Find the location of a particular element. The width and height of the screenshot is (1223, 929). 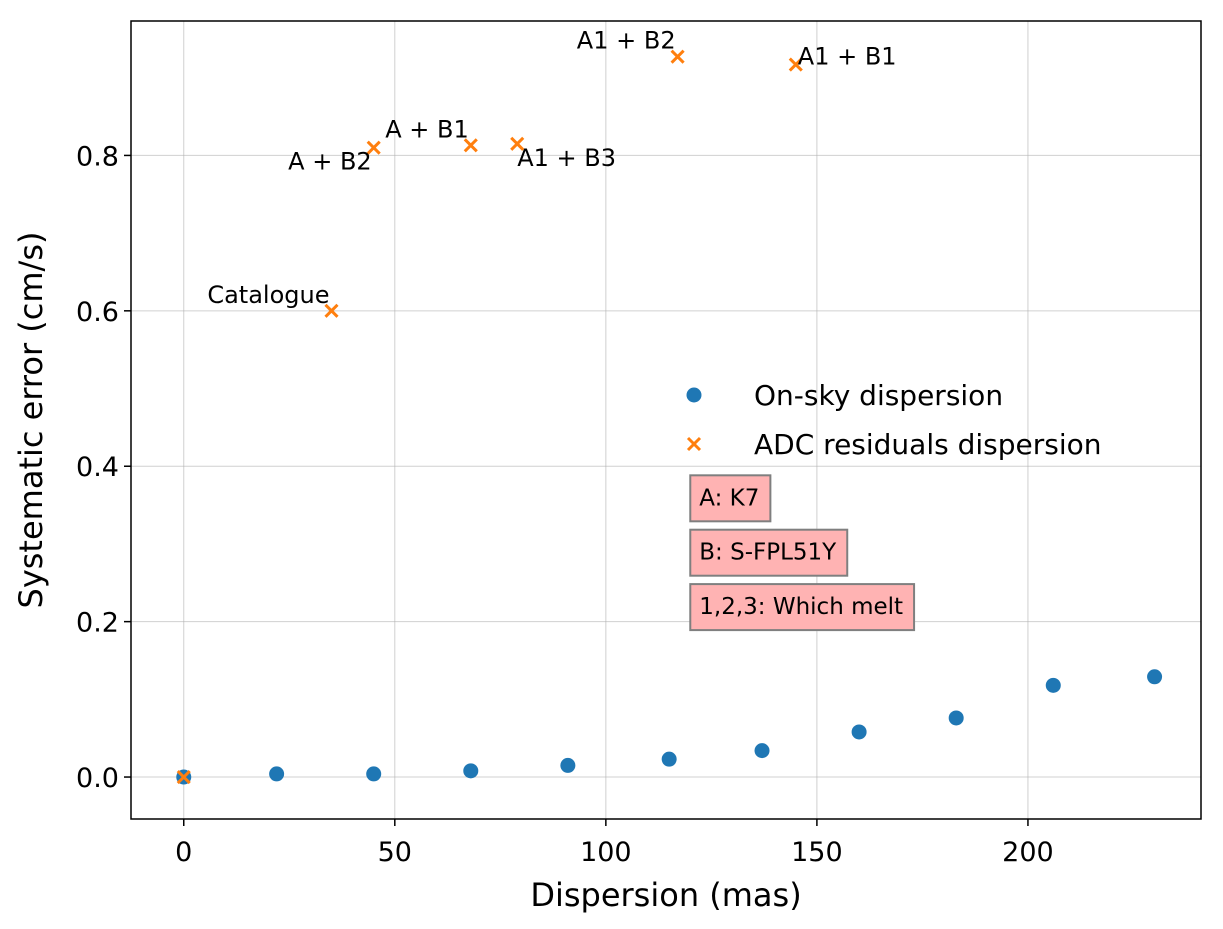

note-text: 1,2,3: Which melt is located at coordinates (801, 607).